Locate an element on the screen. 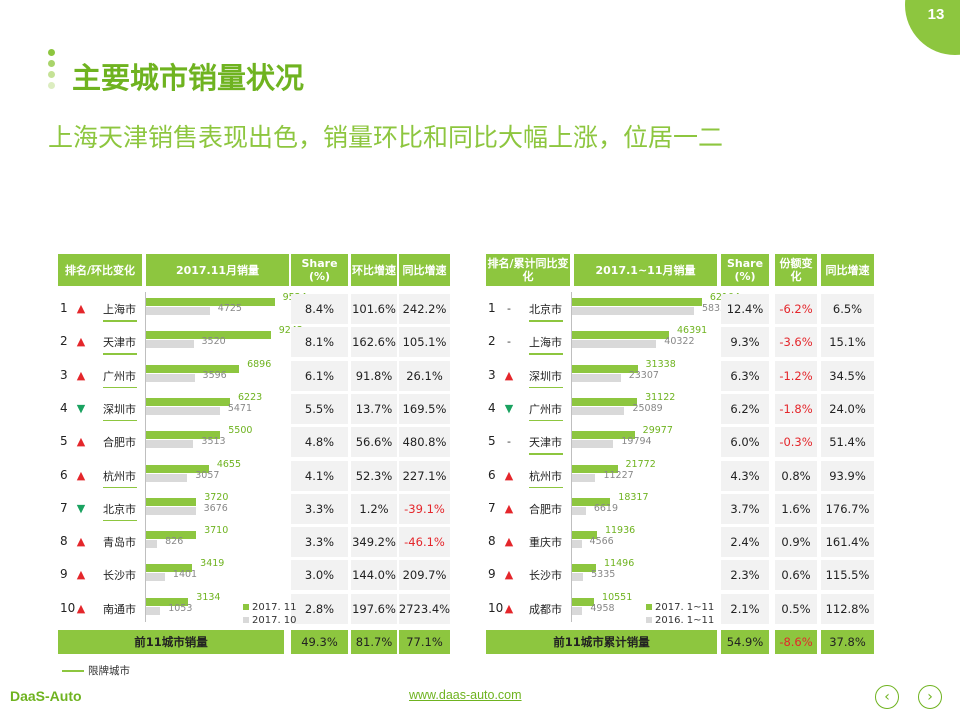 The width and height of the screenshot is (960, 720). cell-share: 4.3% is located at coordinates (745, 475).